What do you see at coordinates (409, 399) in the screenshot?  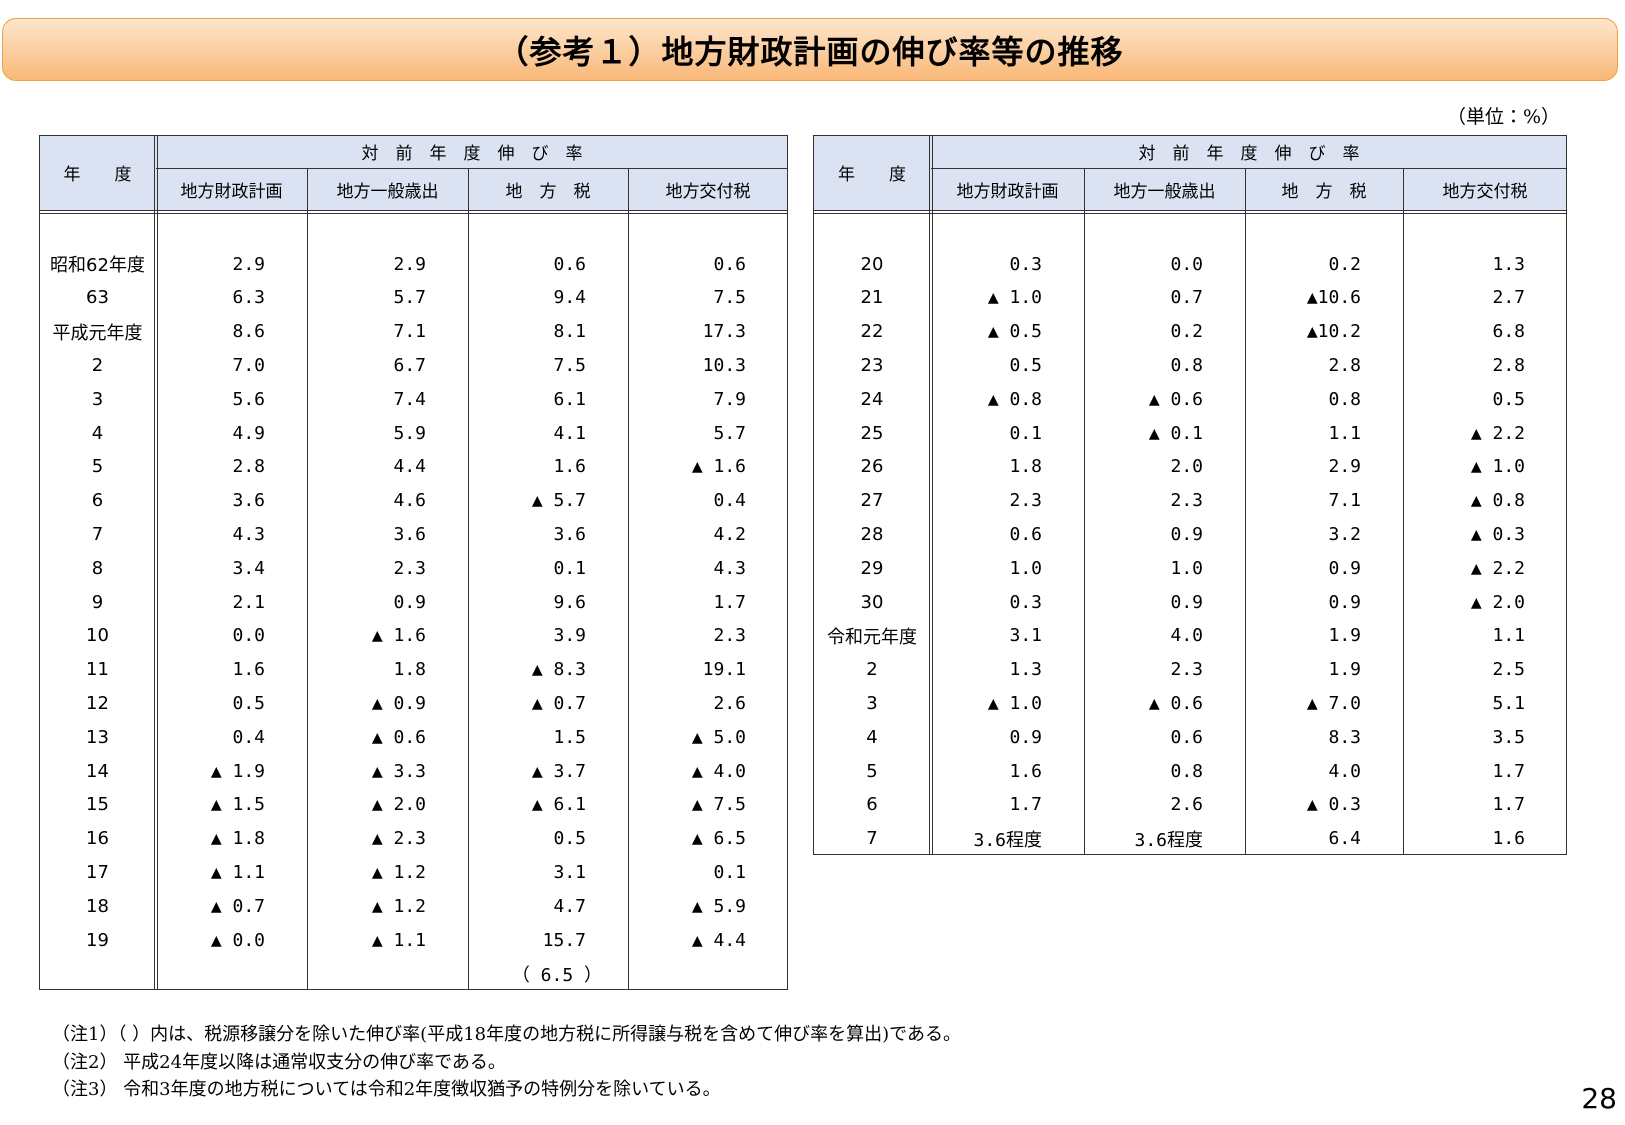 I see `value-cell: 7.4` at bounding box center [409, 399].